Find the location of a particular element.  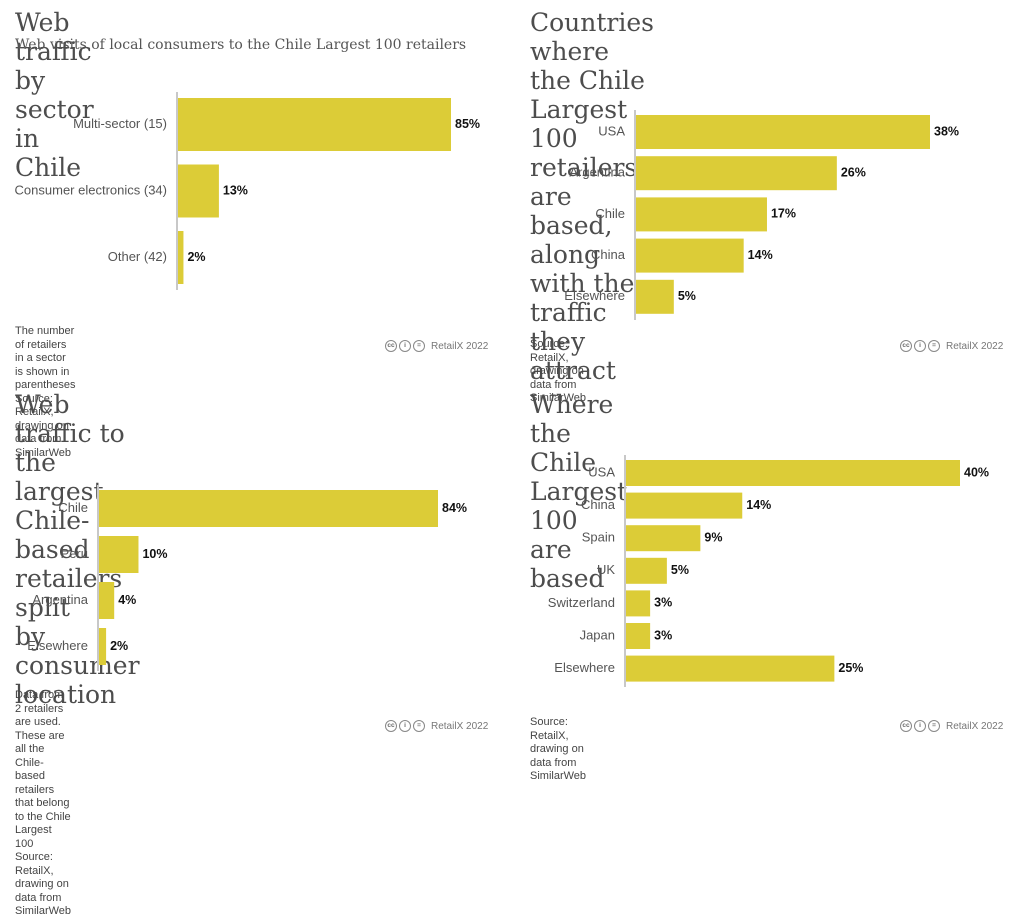

bar-chart-consumer-location: Chile 84% Peru 10% Argentina 4% Elsewhere 2% is located at coordinates (247, 578).